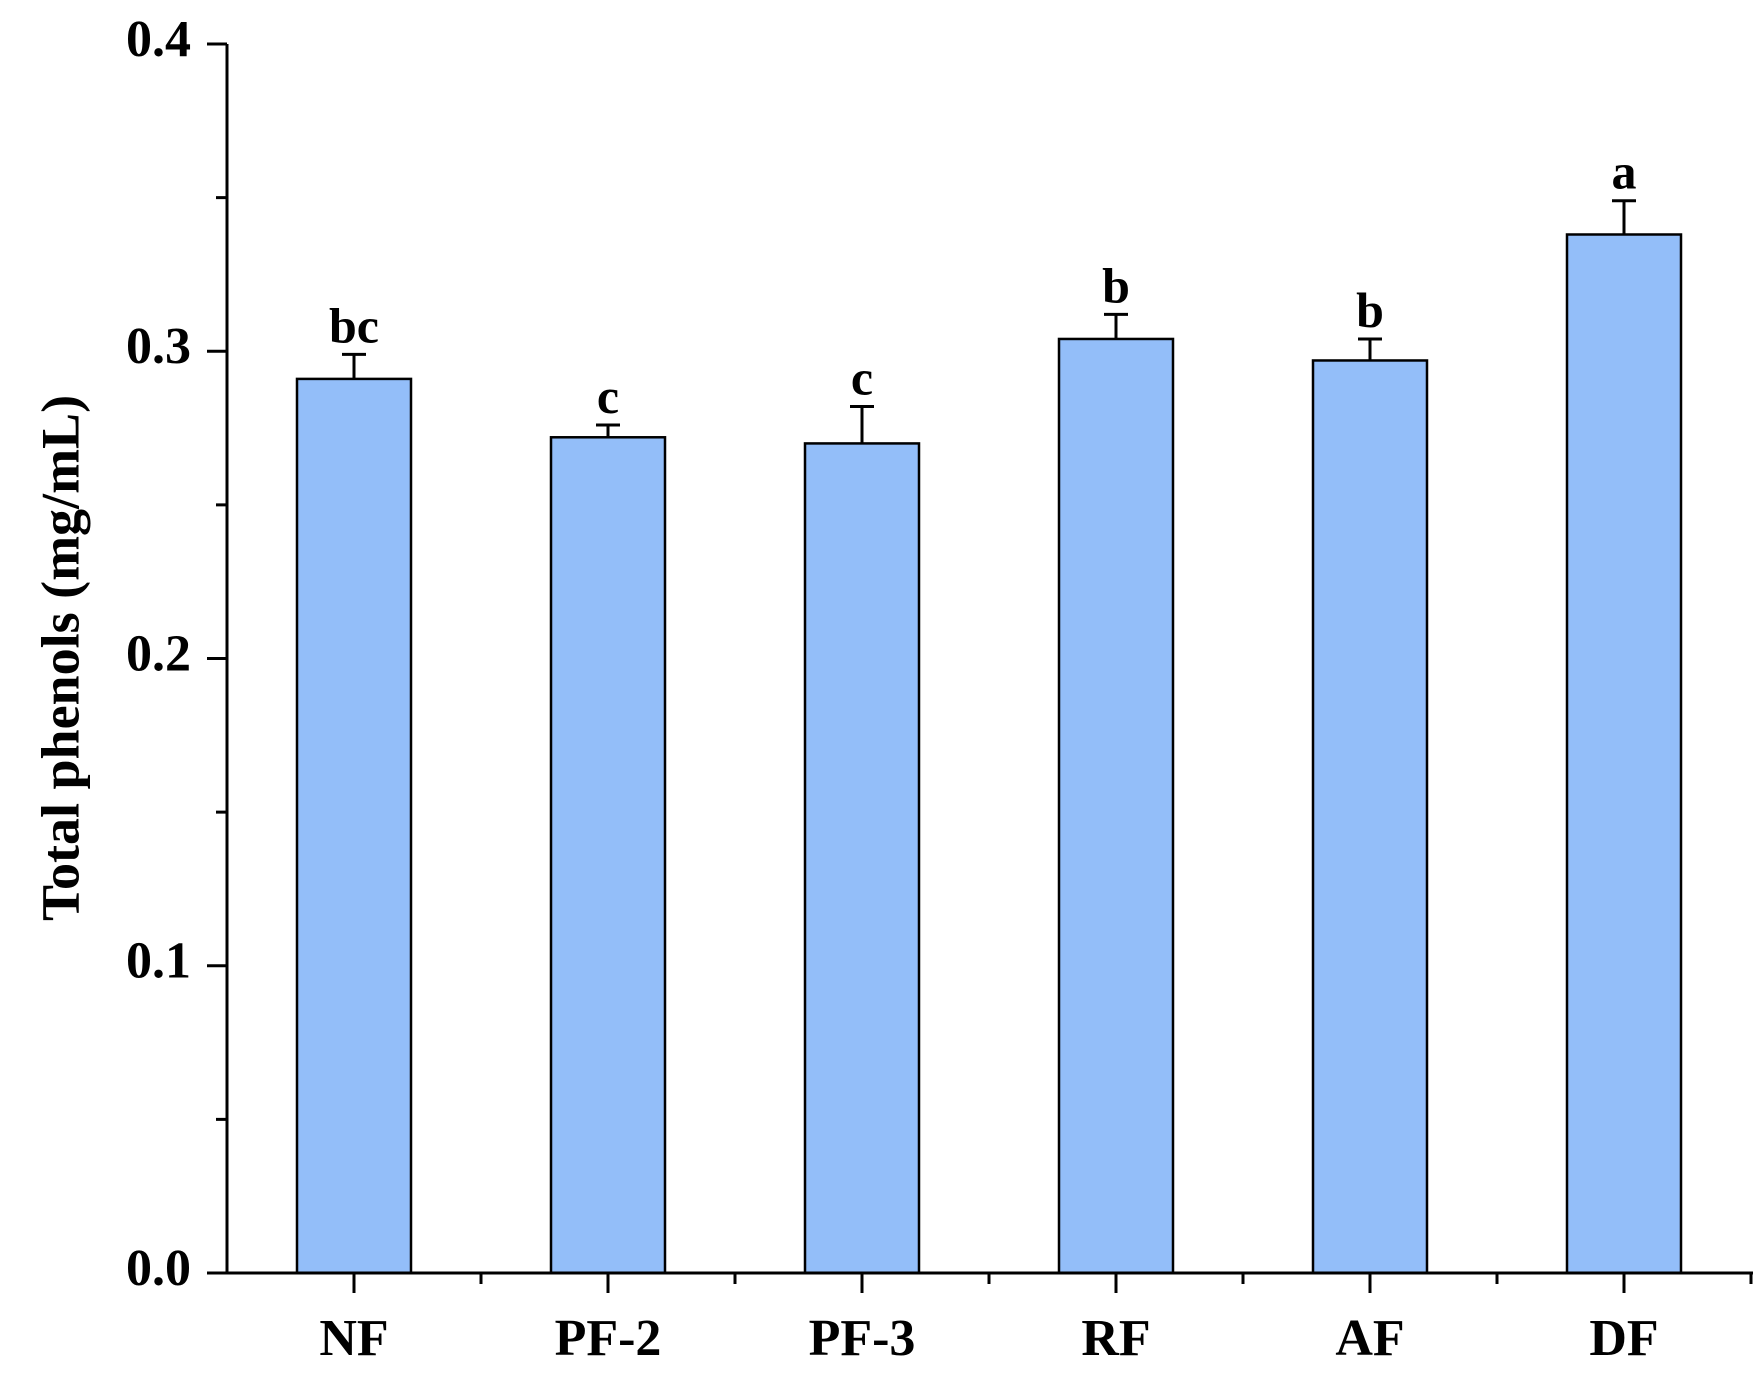  I want to click on bar-af, so click(1370, 817).